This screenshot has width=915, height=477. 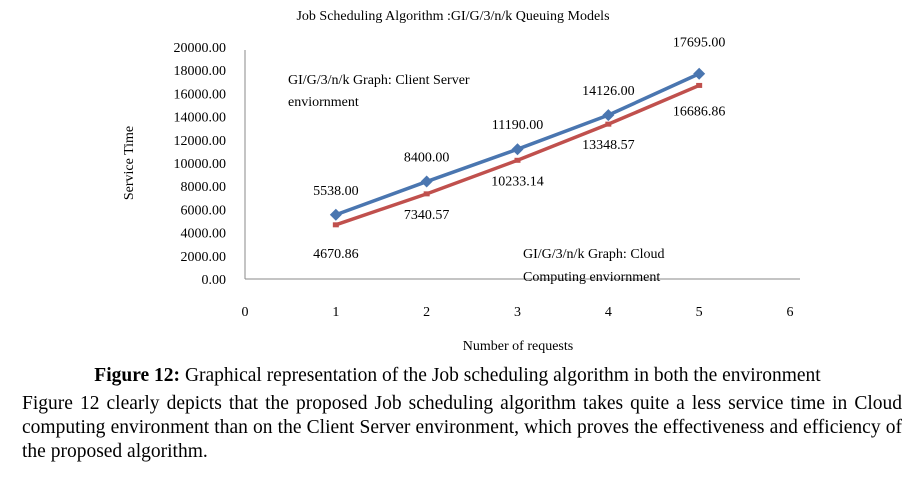 What do you see at coordinates (517, 181) in the screenshot?
I see `cloud-data-label: 10233.14` at bounding box center [517, 181].